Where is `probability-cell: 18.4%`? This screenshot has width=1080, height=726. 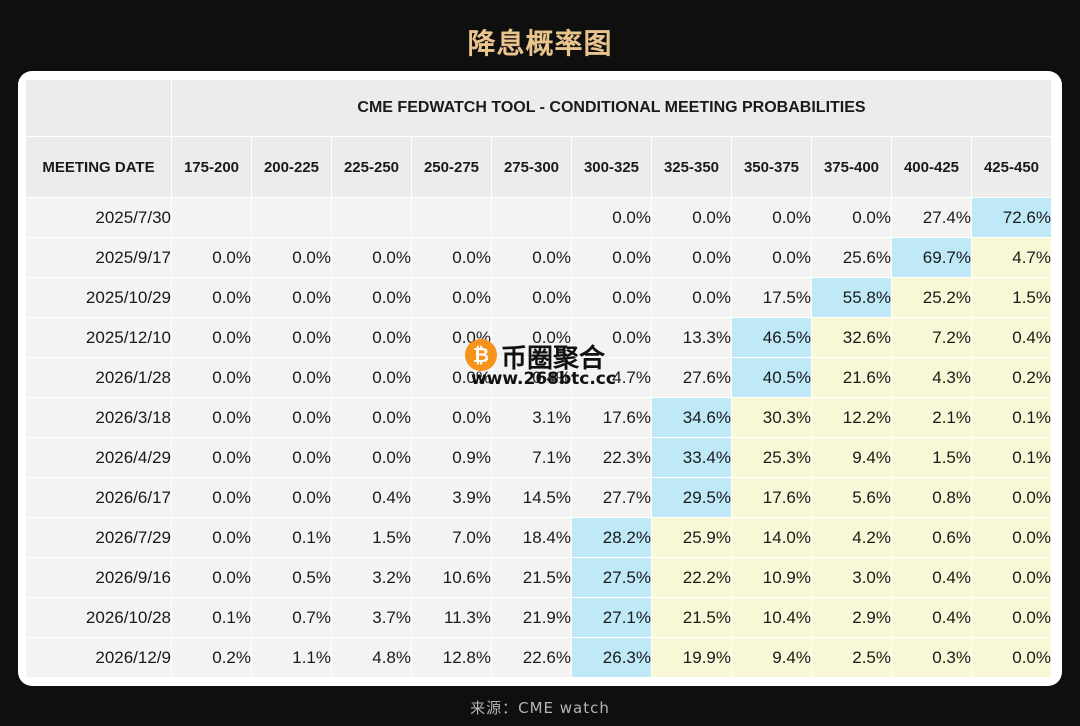 probability-cell: 18.4% is located at coordinates (531, 537).